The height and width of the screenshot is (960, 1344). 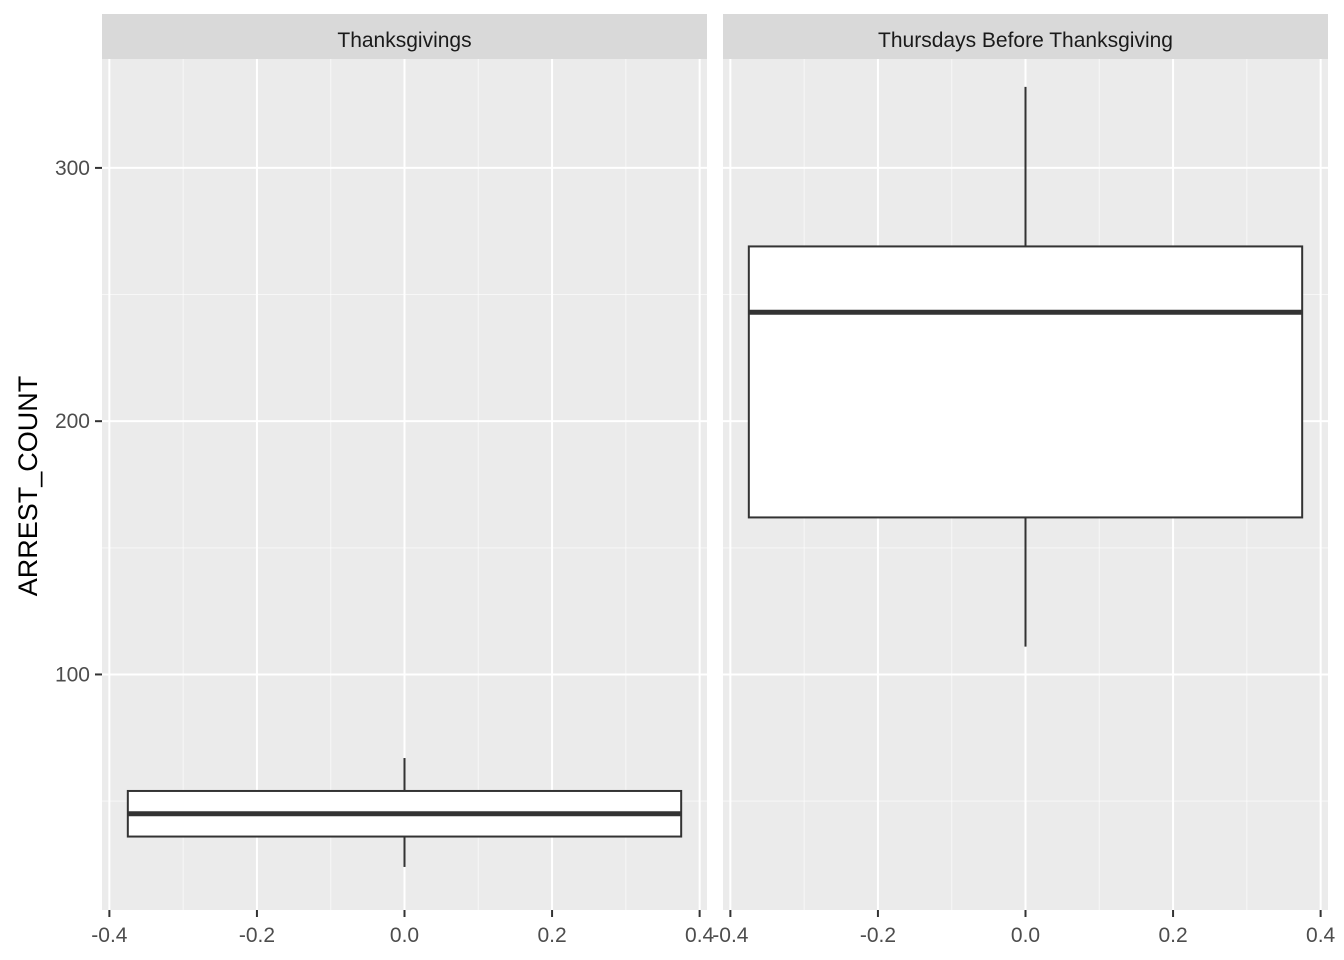 I want to click on y-axis-title: ARREST_COUNT, so click(x=28, y=486).